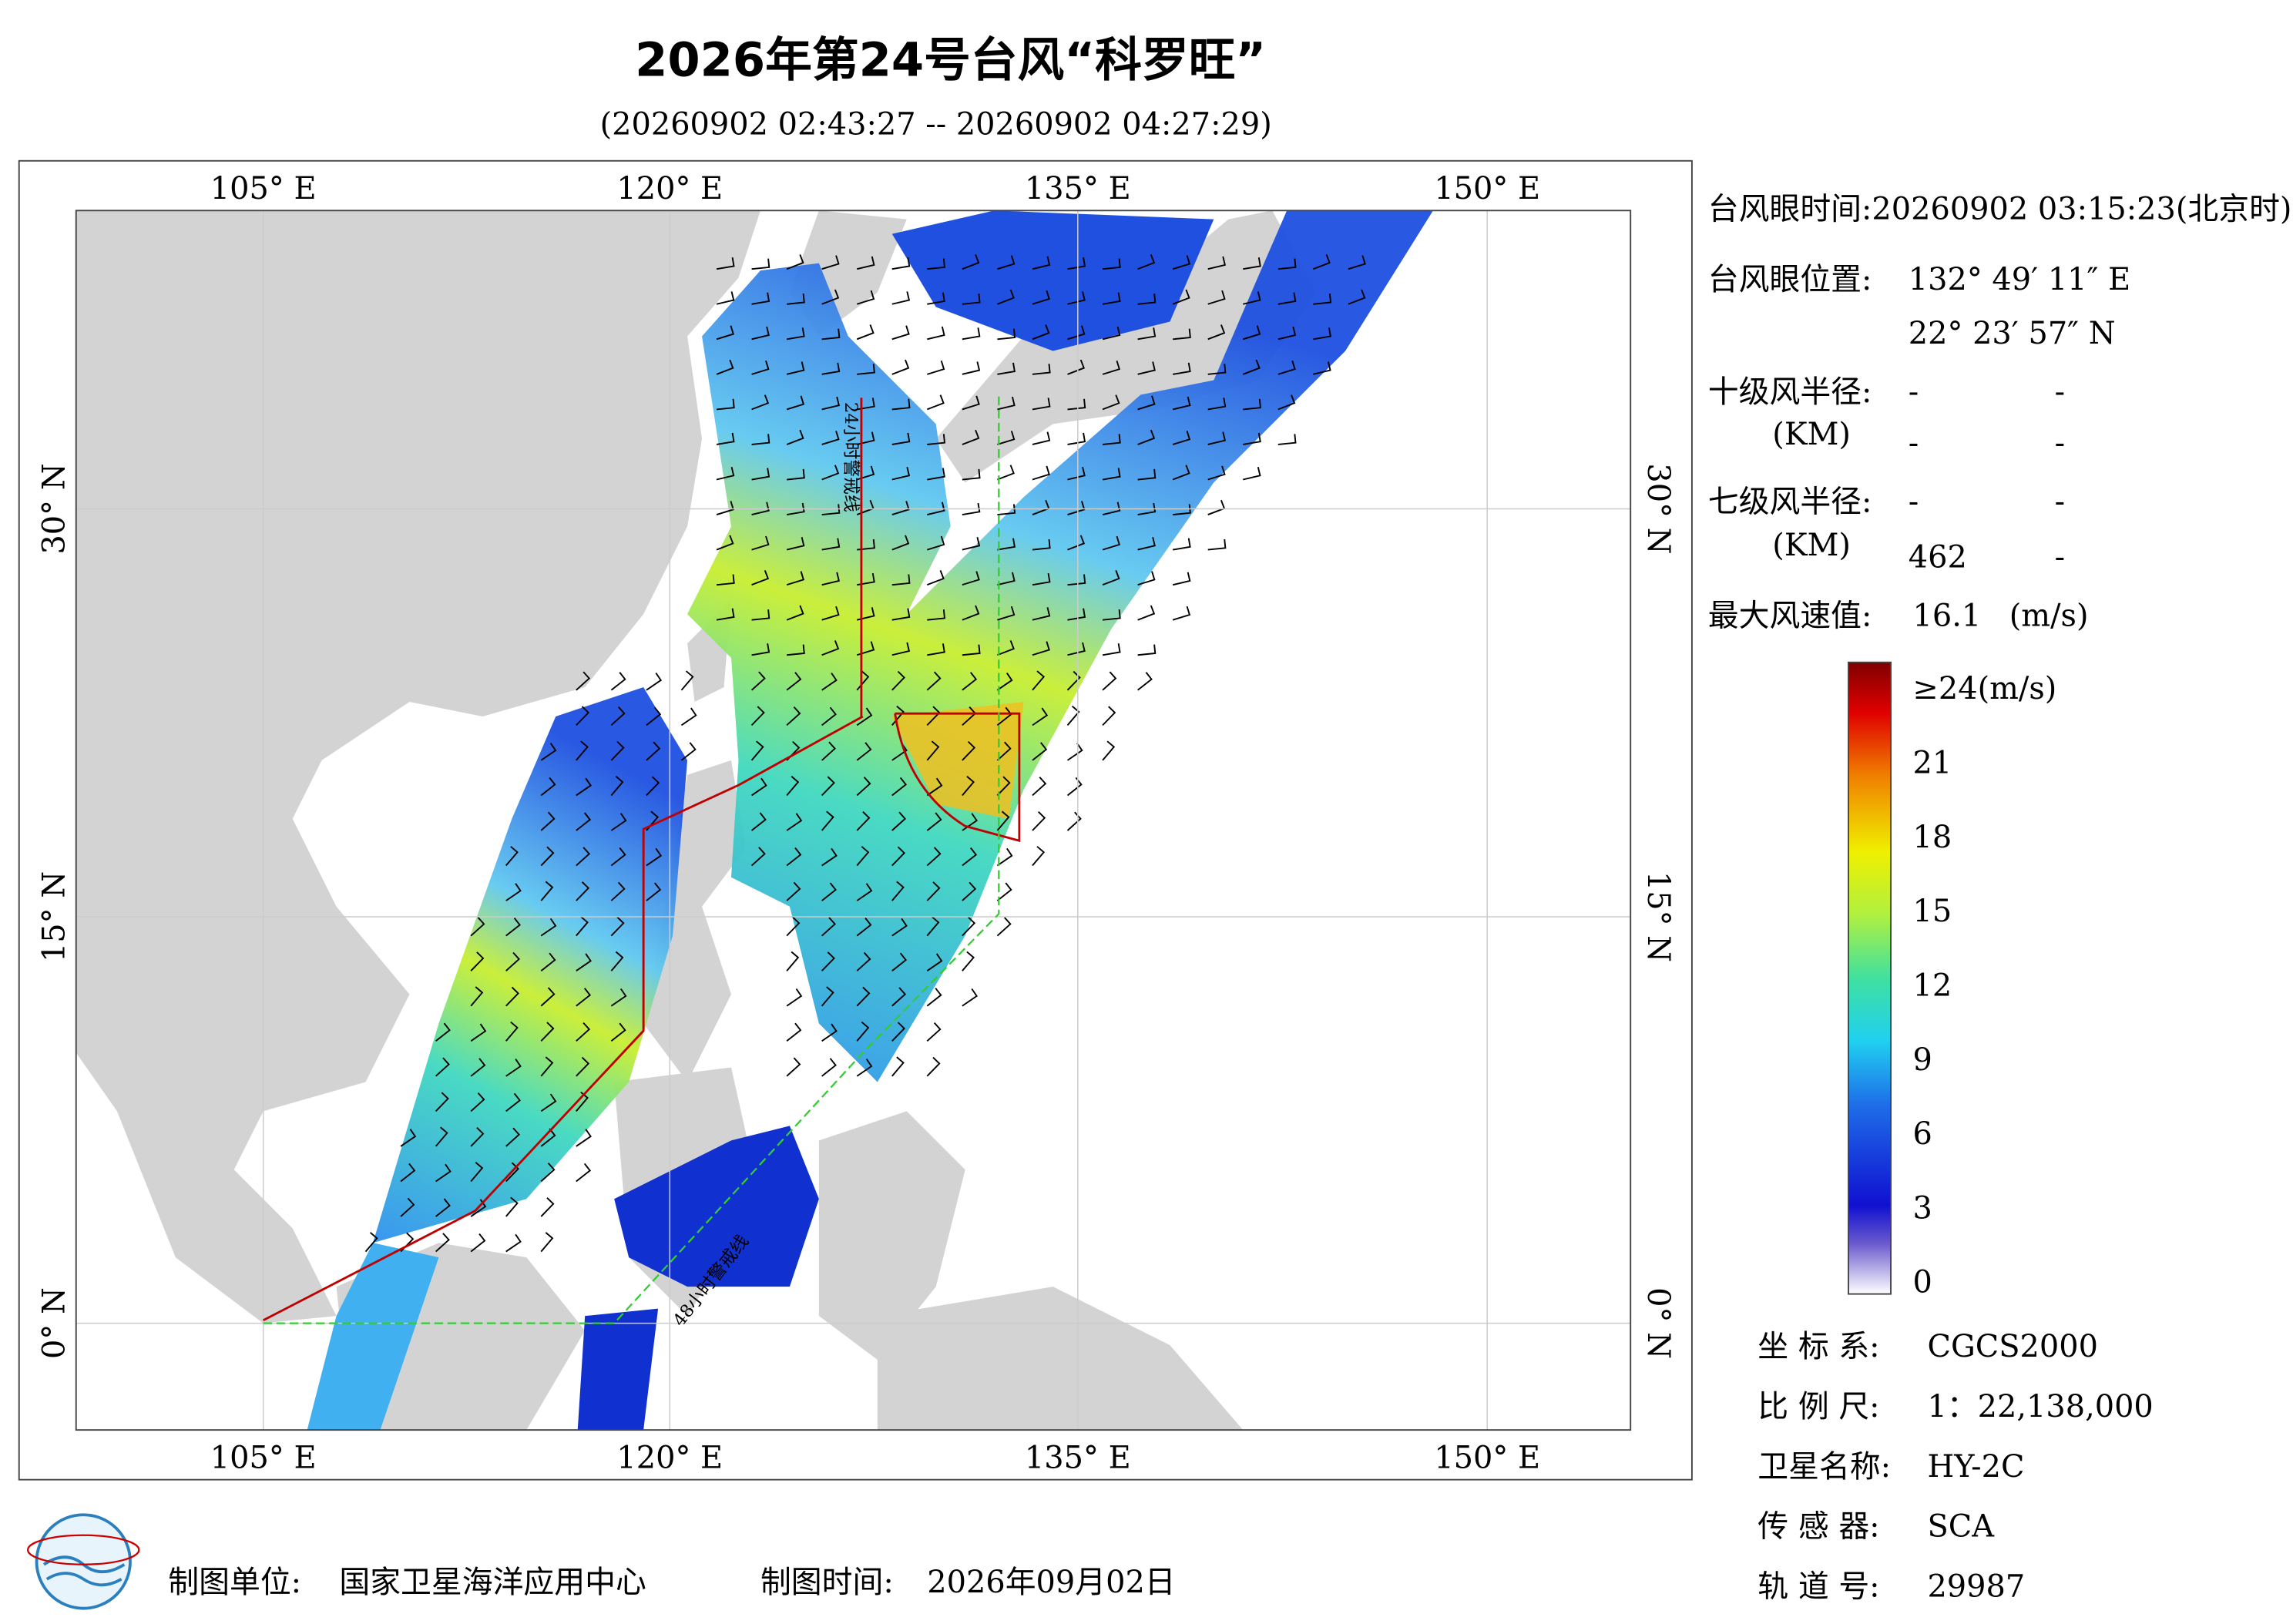 This screenshot has width=2293, height=1624. I want to click on value: -, so click(1914, 501).